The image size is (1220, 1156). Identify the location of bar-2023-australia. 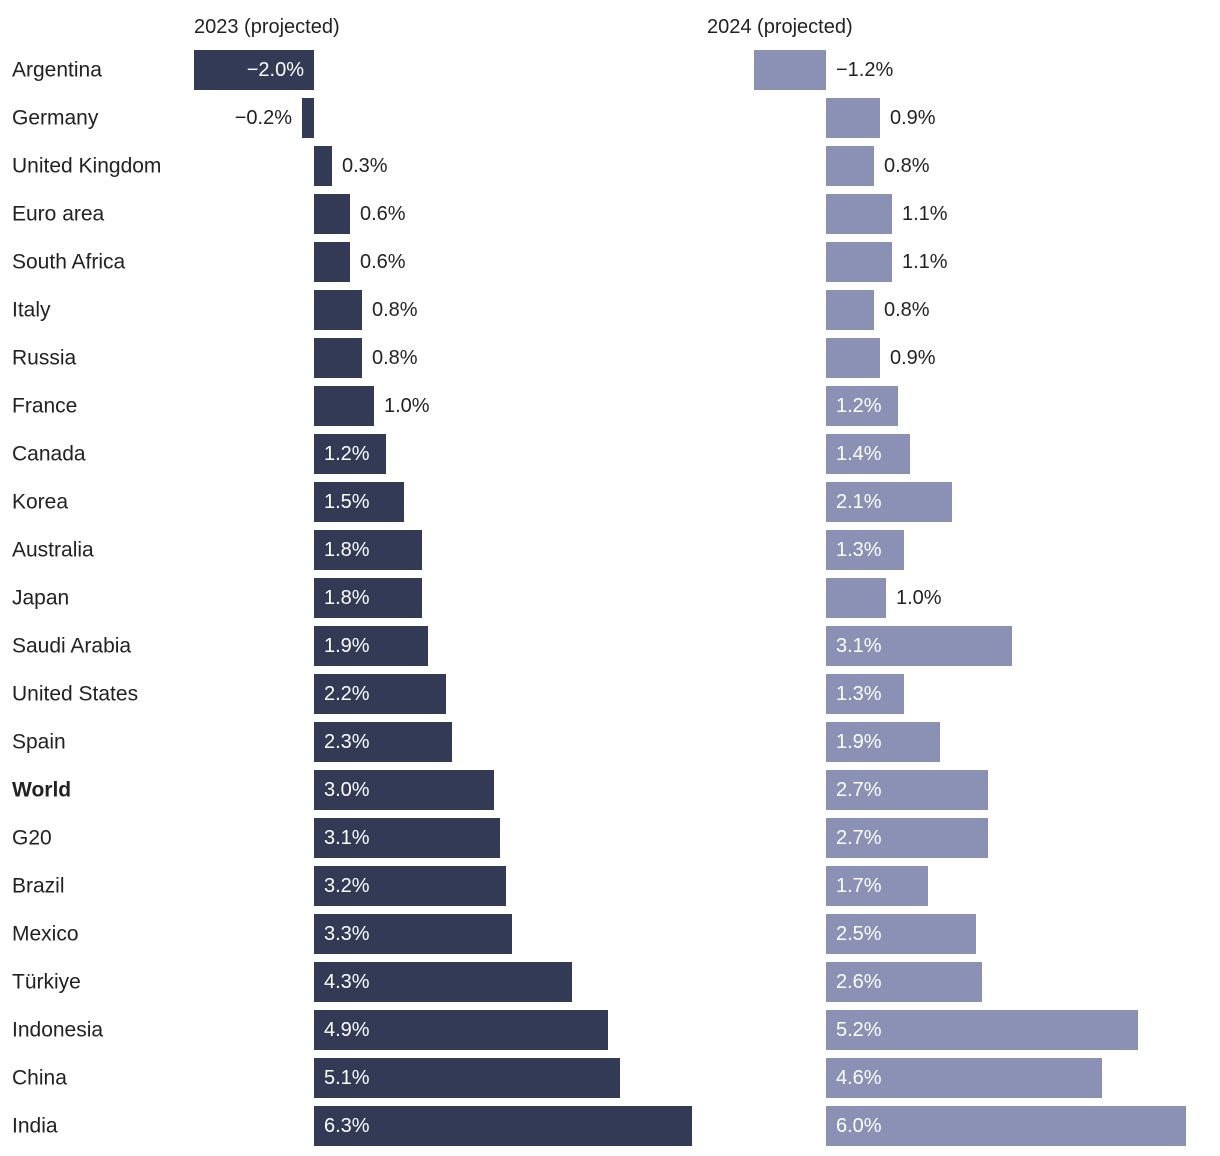
(368, 550).